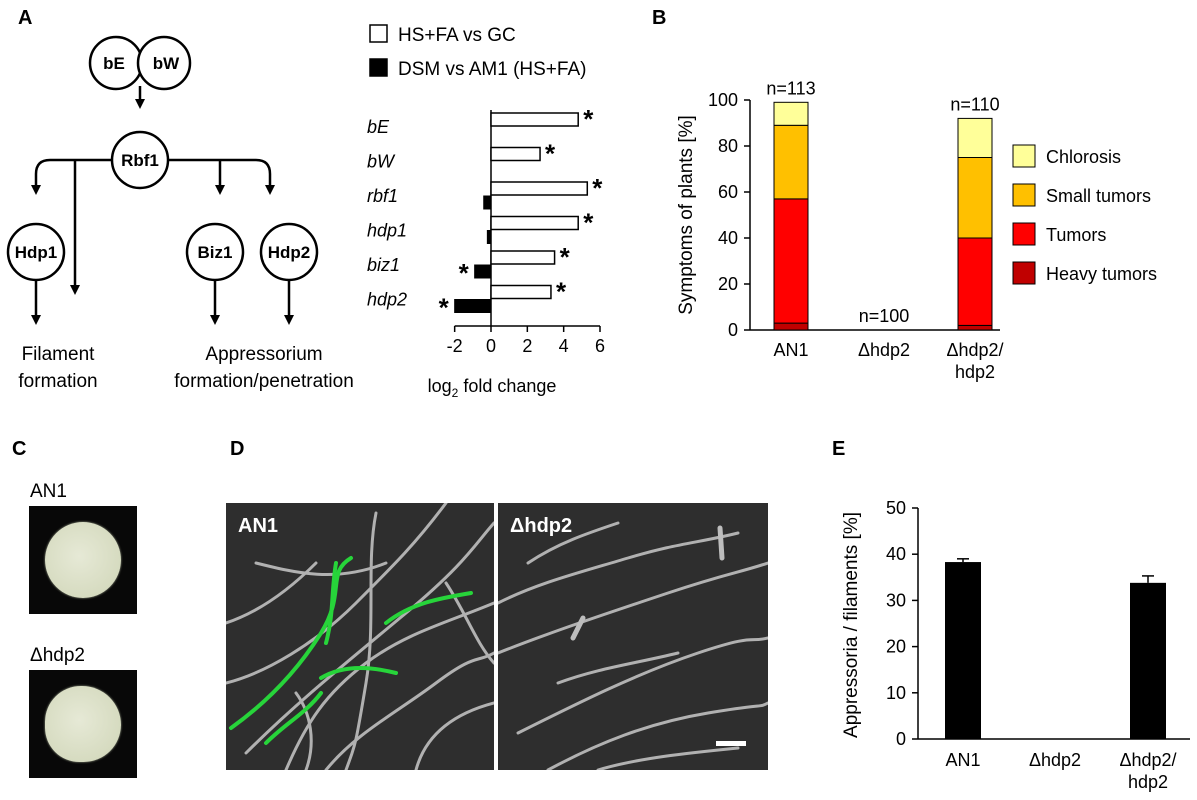 Image resolution: width=1197 pixels, height=800 pixels. Describe the element at coordinates (378, 67) in the screenshot. I see `legend-swatch-dsm` at that location.